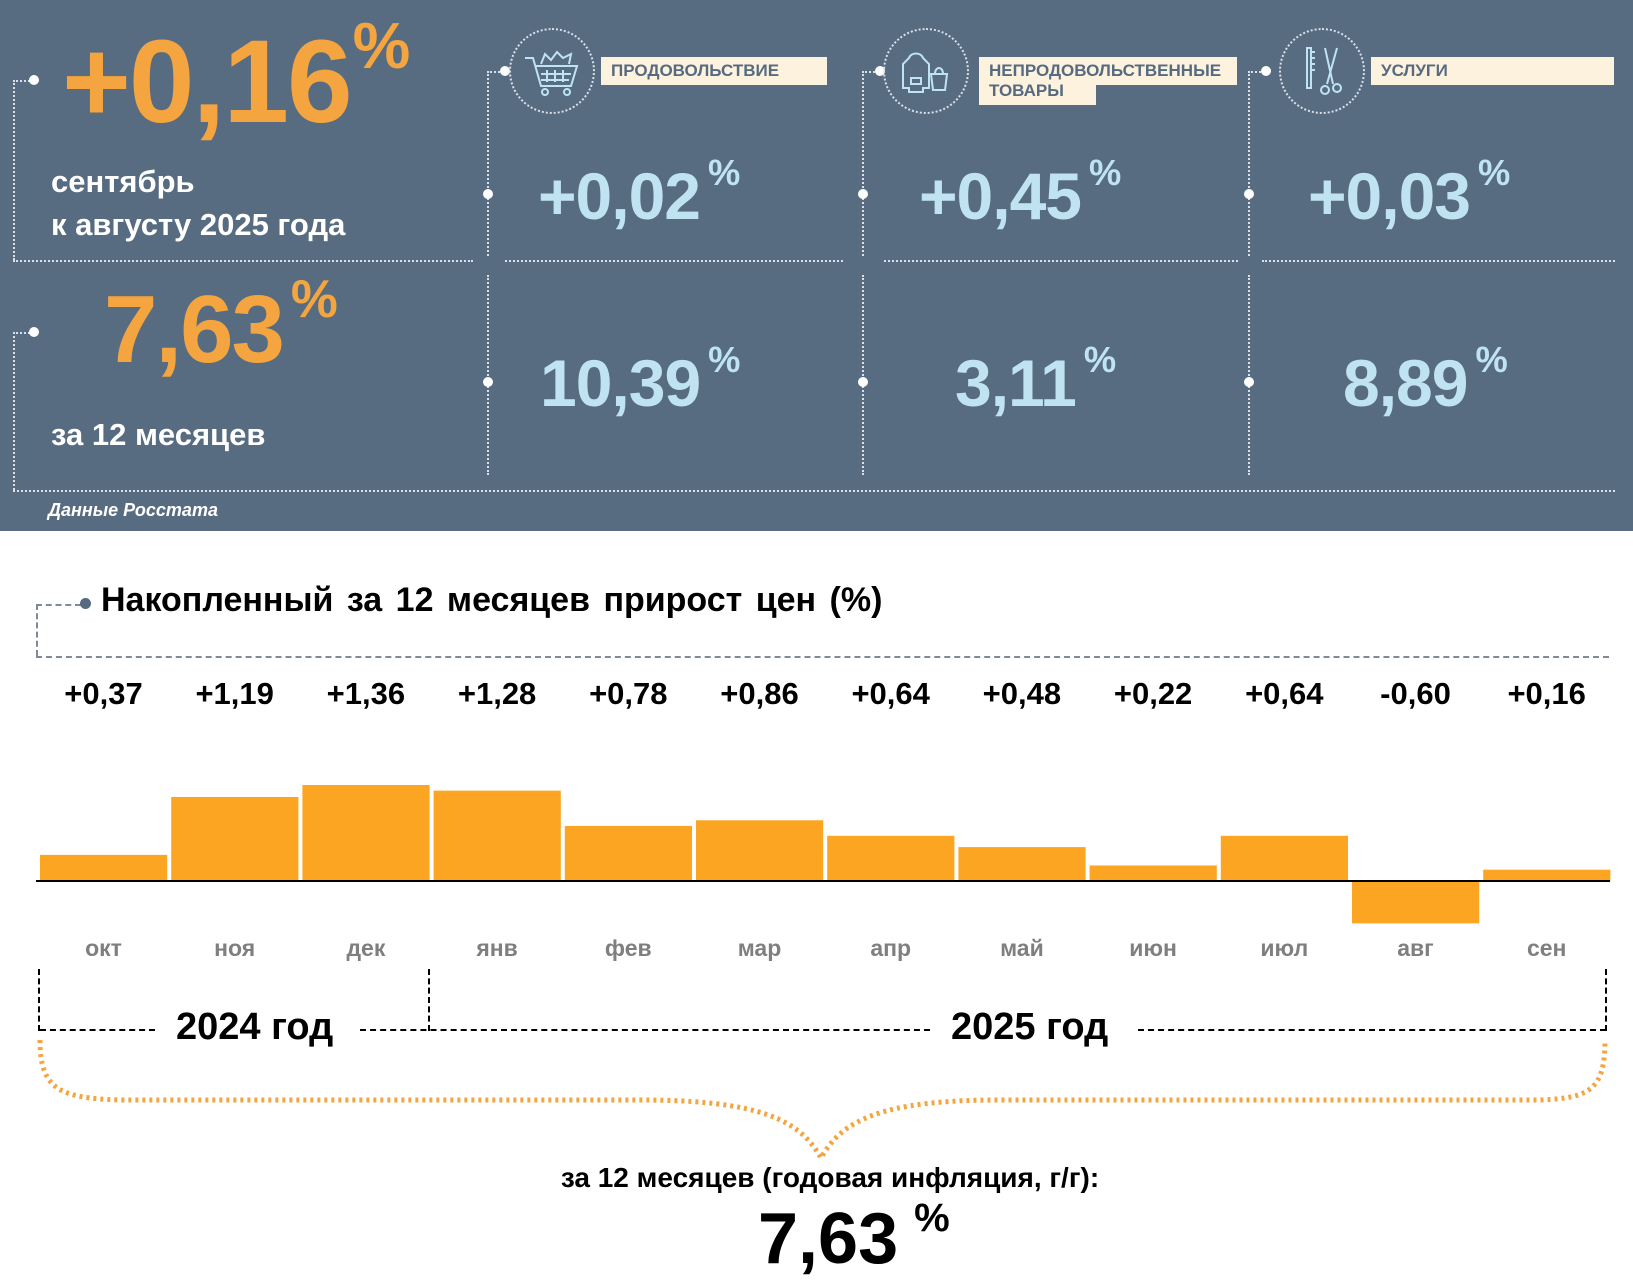  I want to click on annual-inflation-value: 7,63%, so click(221, 326).